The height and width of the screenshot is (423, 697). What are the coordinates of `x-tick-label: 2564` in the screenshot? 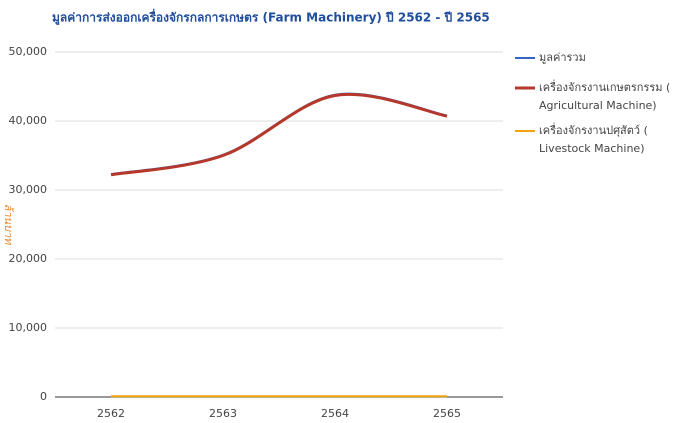 It's located at (335, 413).